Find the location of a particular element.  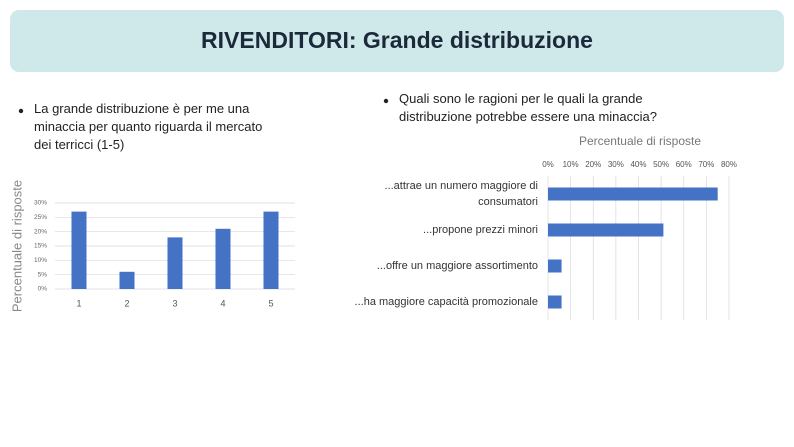

x-tick-label: 70% is located at coordinates (706, 164).